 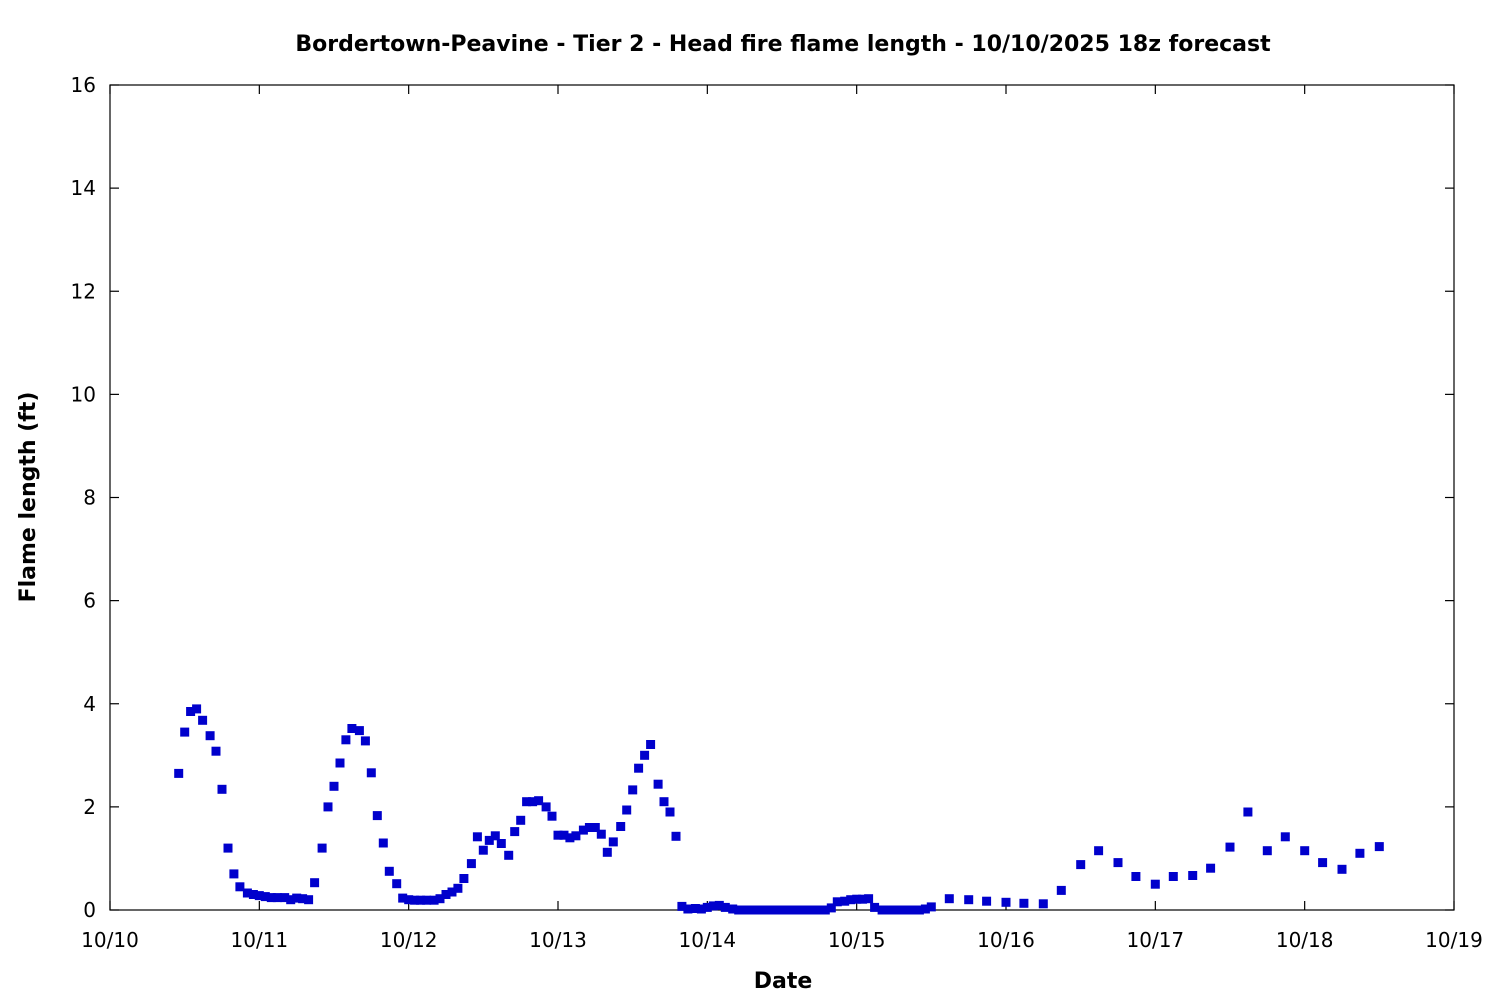 I want to click on x-tick-label: 10/16, so click(x=1006, y=940).